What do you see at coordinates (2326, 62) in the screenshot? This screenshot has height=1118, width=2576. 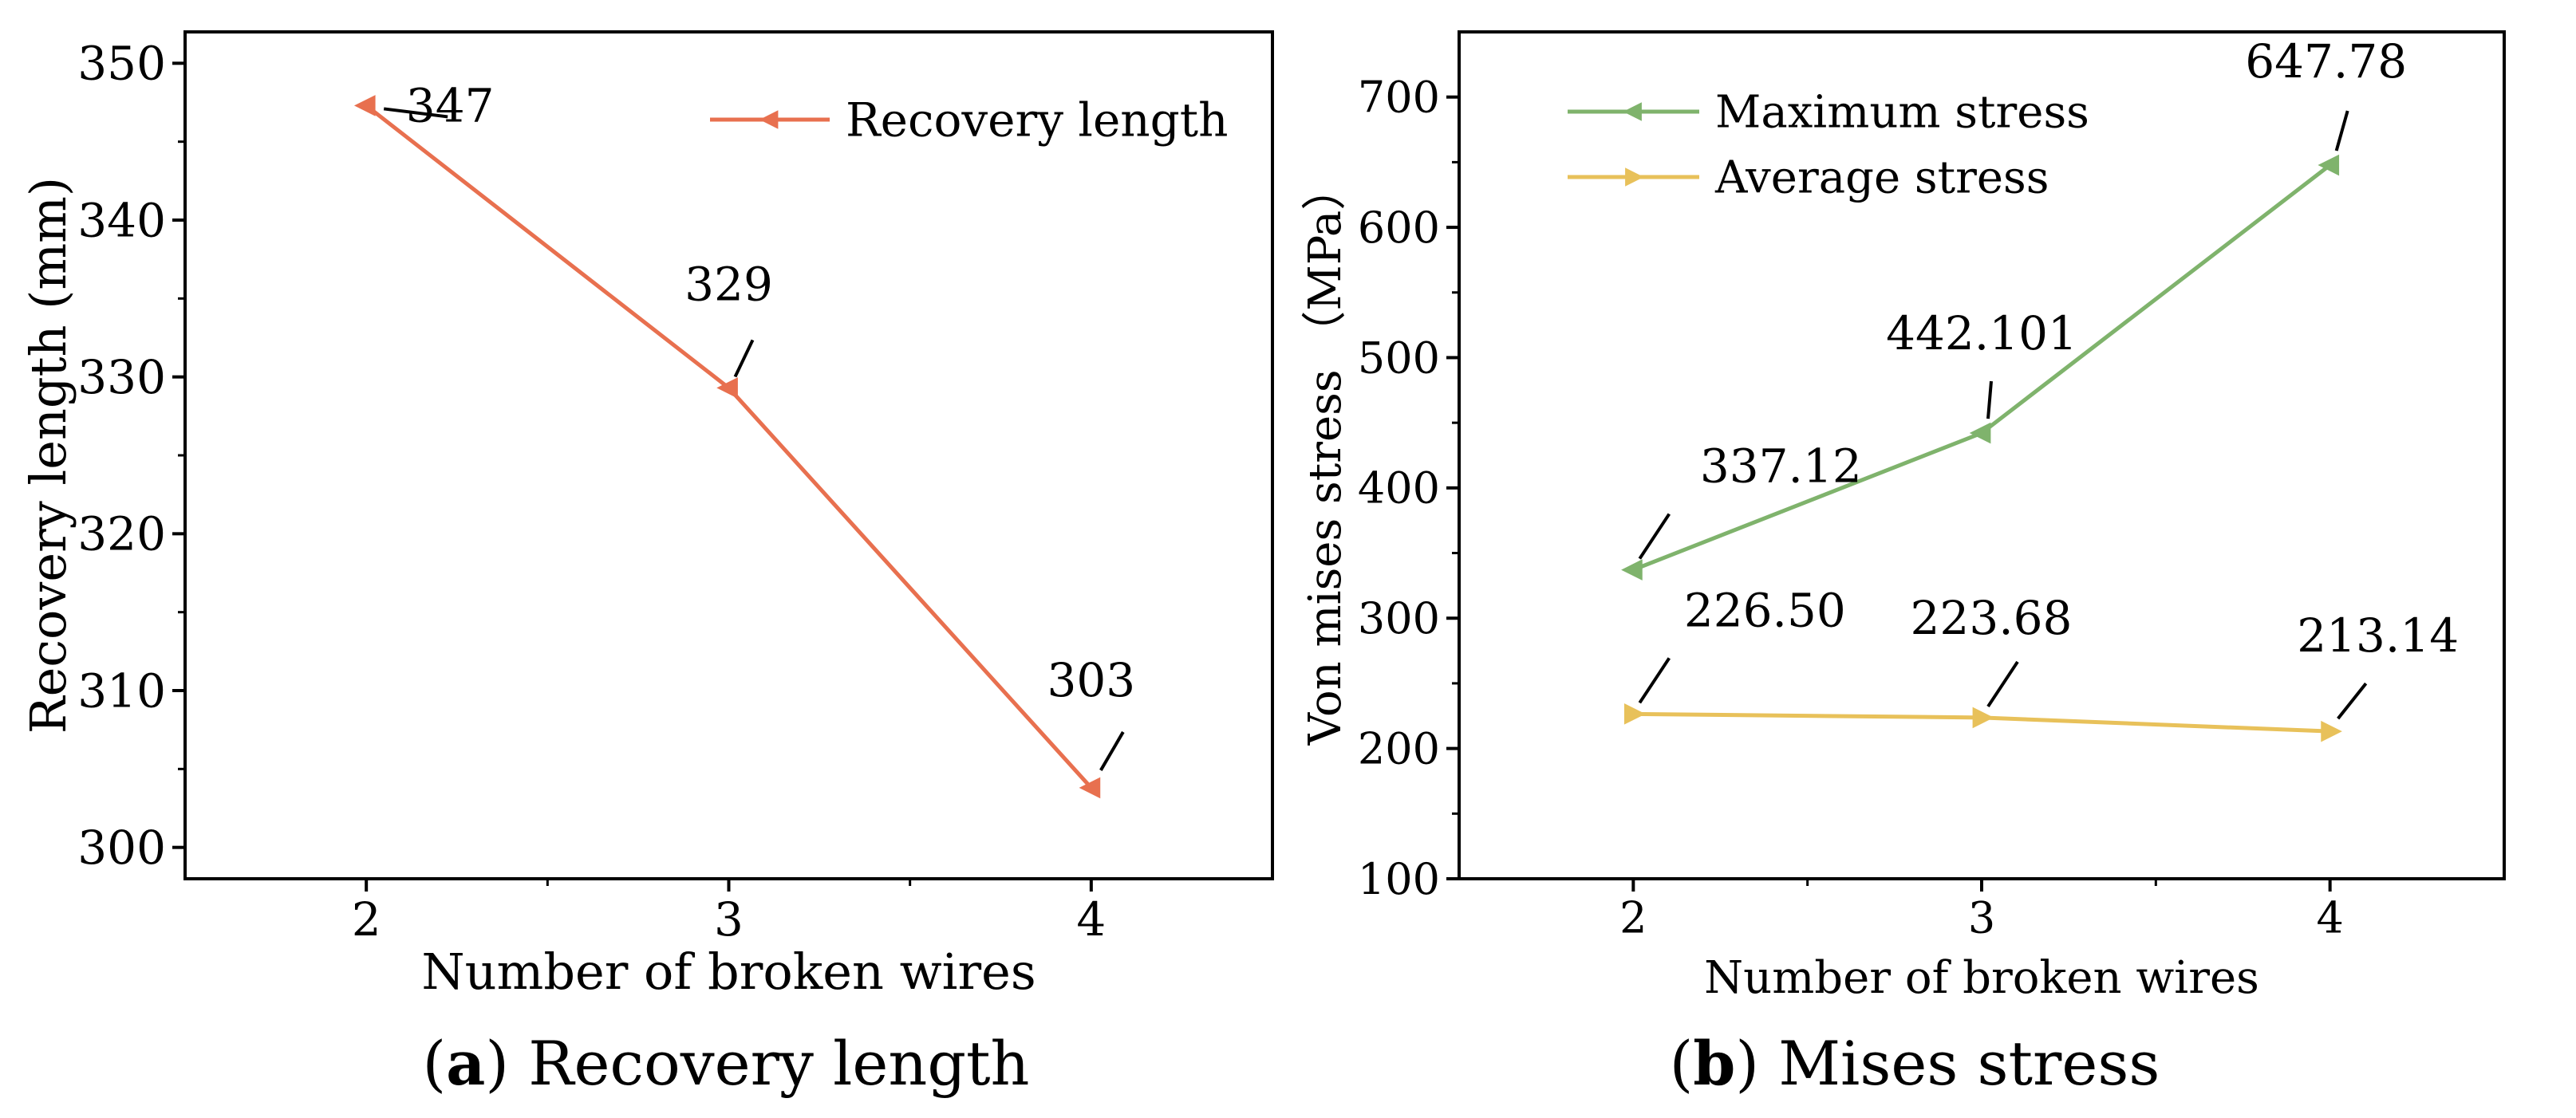 I see `data-label: 647.78` at bounding box center [2326, 62].